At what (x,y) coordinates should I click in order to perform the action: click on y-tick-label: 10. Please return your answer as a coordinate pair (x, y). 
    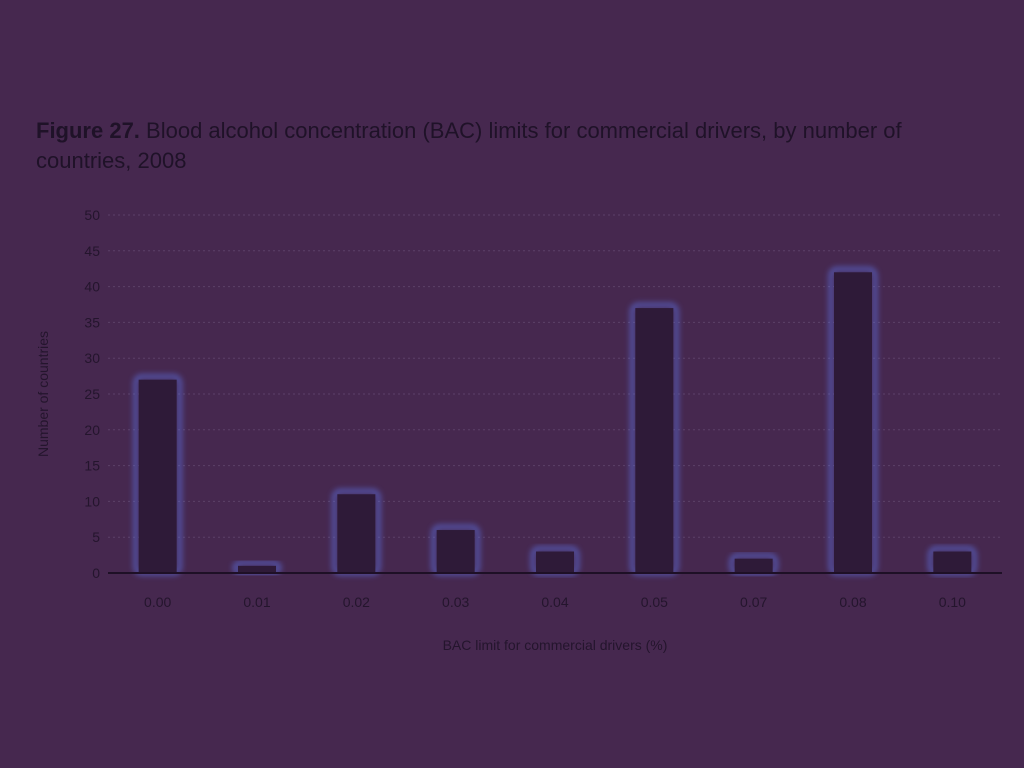
    Looking at the image, I should click on (92, 501).